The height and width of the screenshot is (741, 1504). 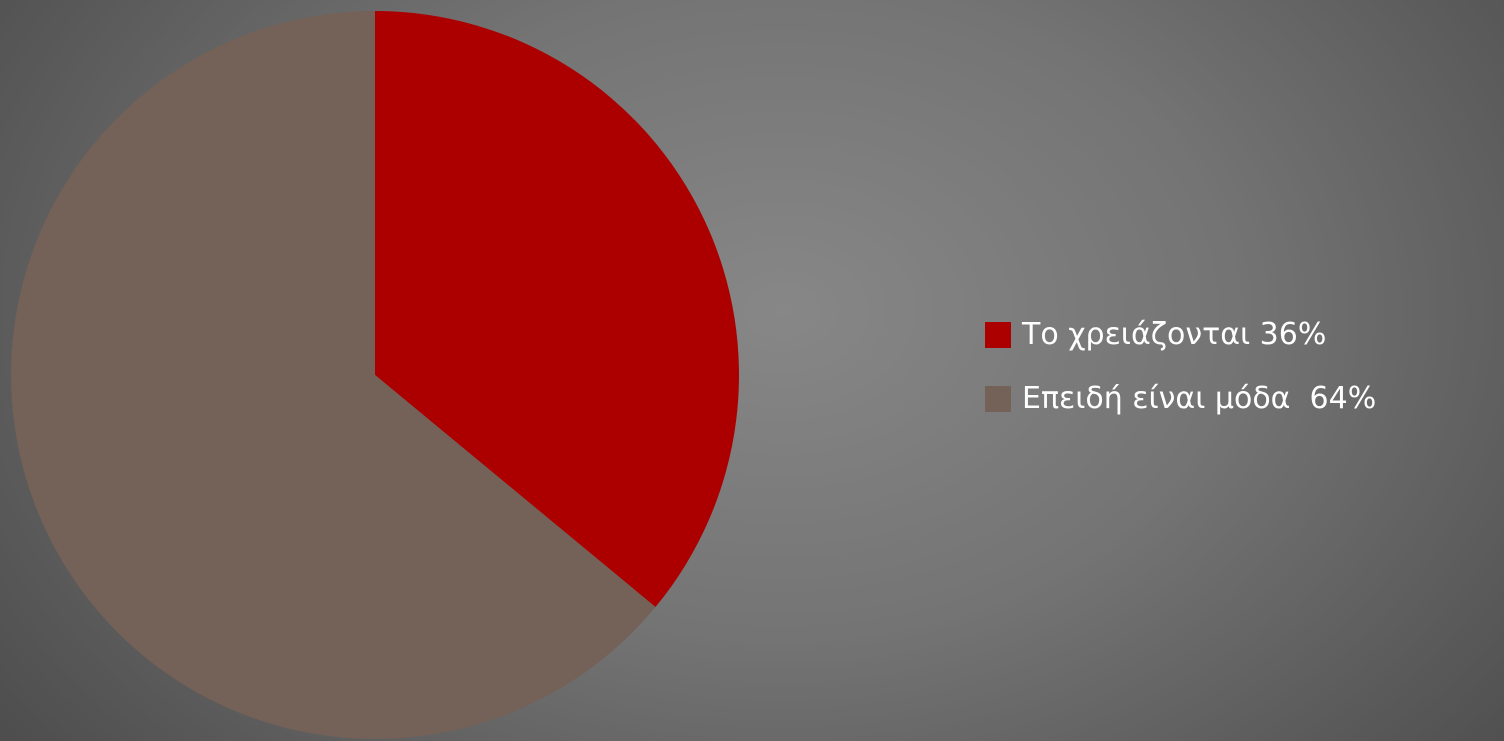 What do you see at coordinates (1174, 334) in the screenshot?
I see `legend-label: Το χρειάζονται 36%` at bounding box center [1174, 334].